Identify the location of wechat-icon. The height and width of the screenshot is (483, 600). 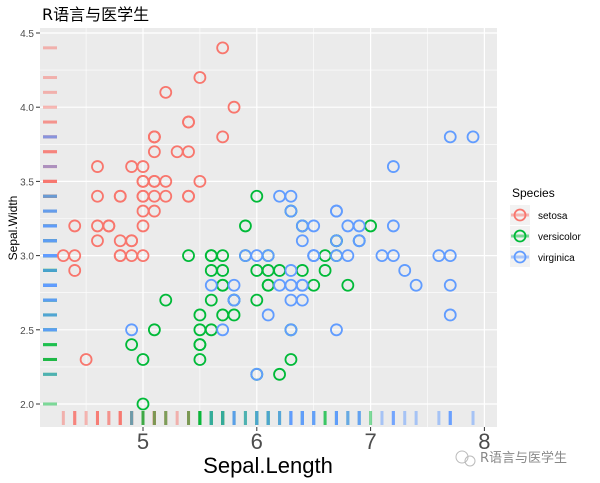
(462, 457).